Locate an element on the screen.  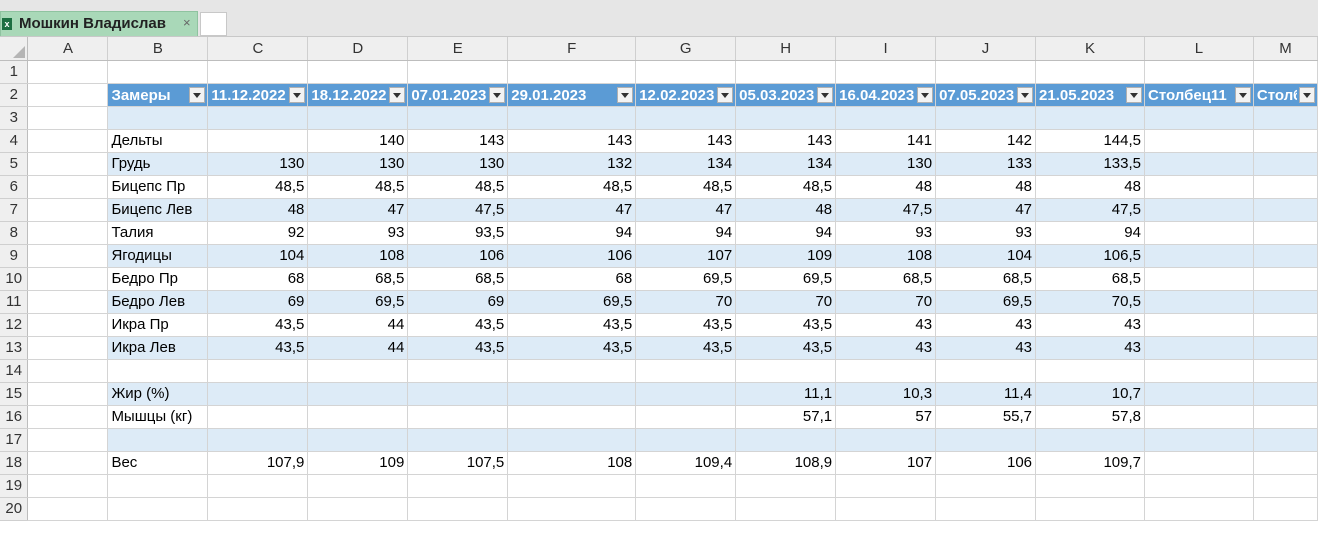
row-label-cell: Жир (%) is located at coordinates (158, 394).